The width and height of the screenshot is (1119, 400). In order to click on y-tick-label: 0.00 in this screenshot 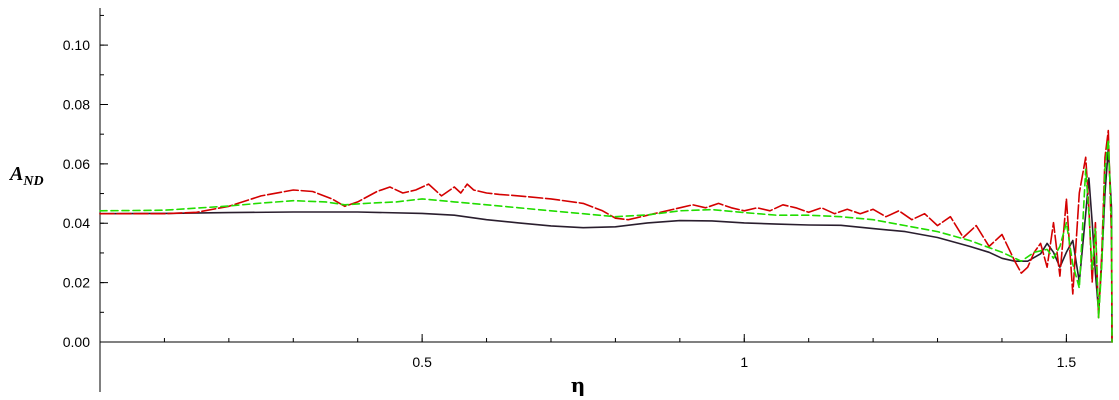, I will do `click(76, 342)`.